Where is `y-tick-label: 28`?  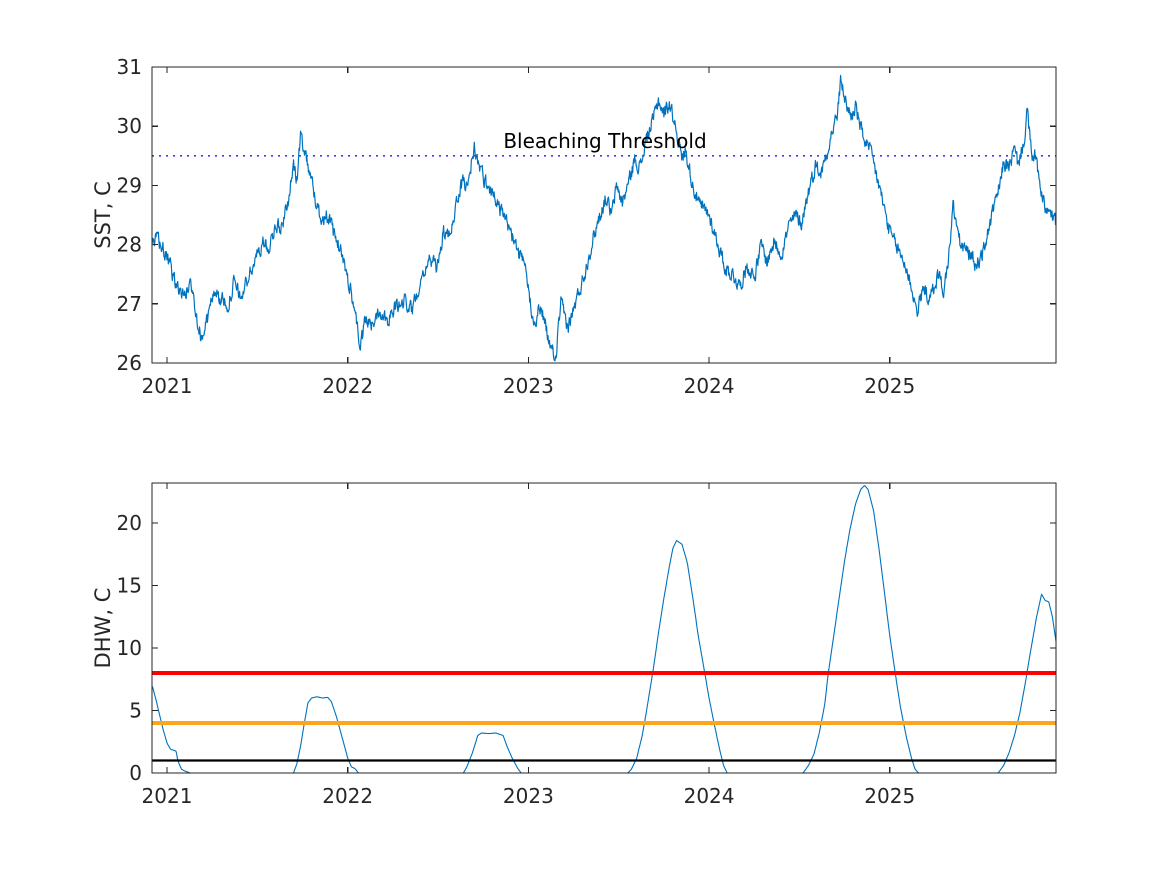 y-tick-label: 28 is located at coordinates (129, 245).